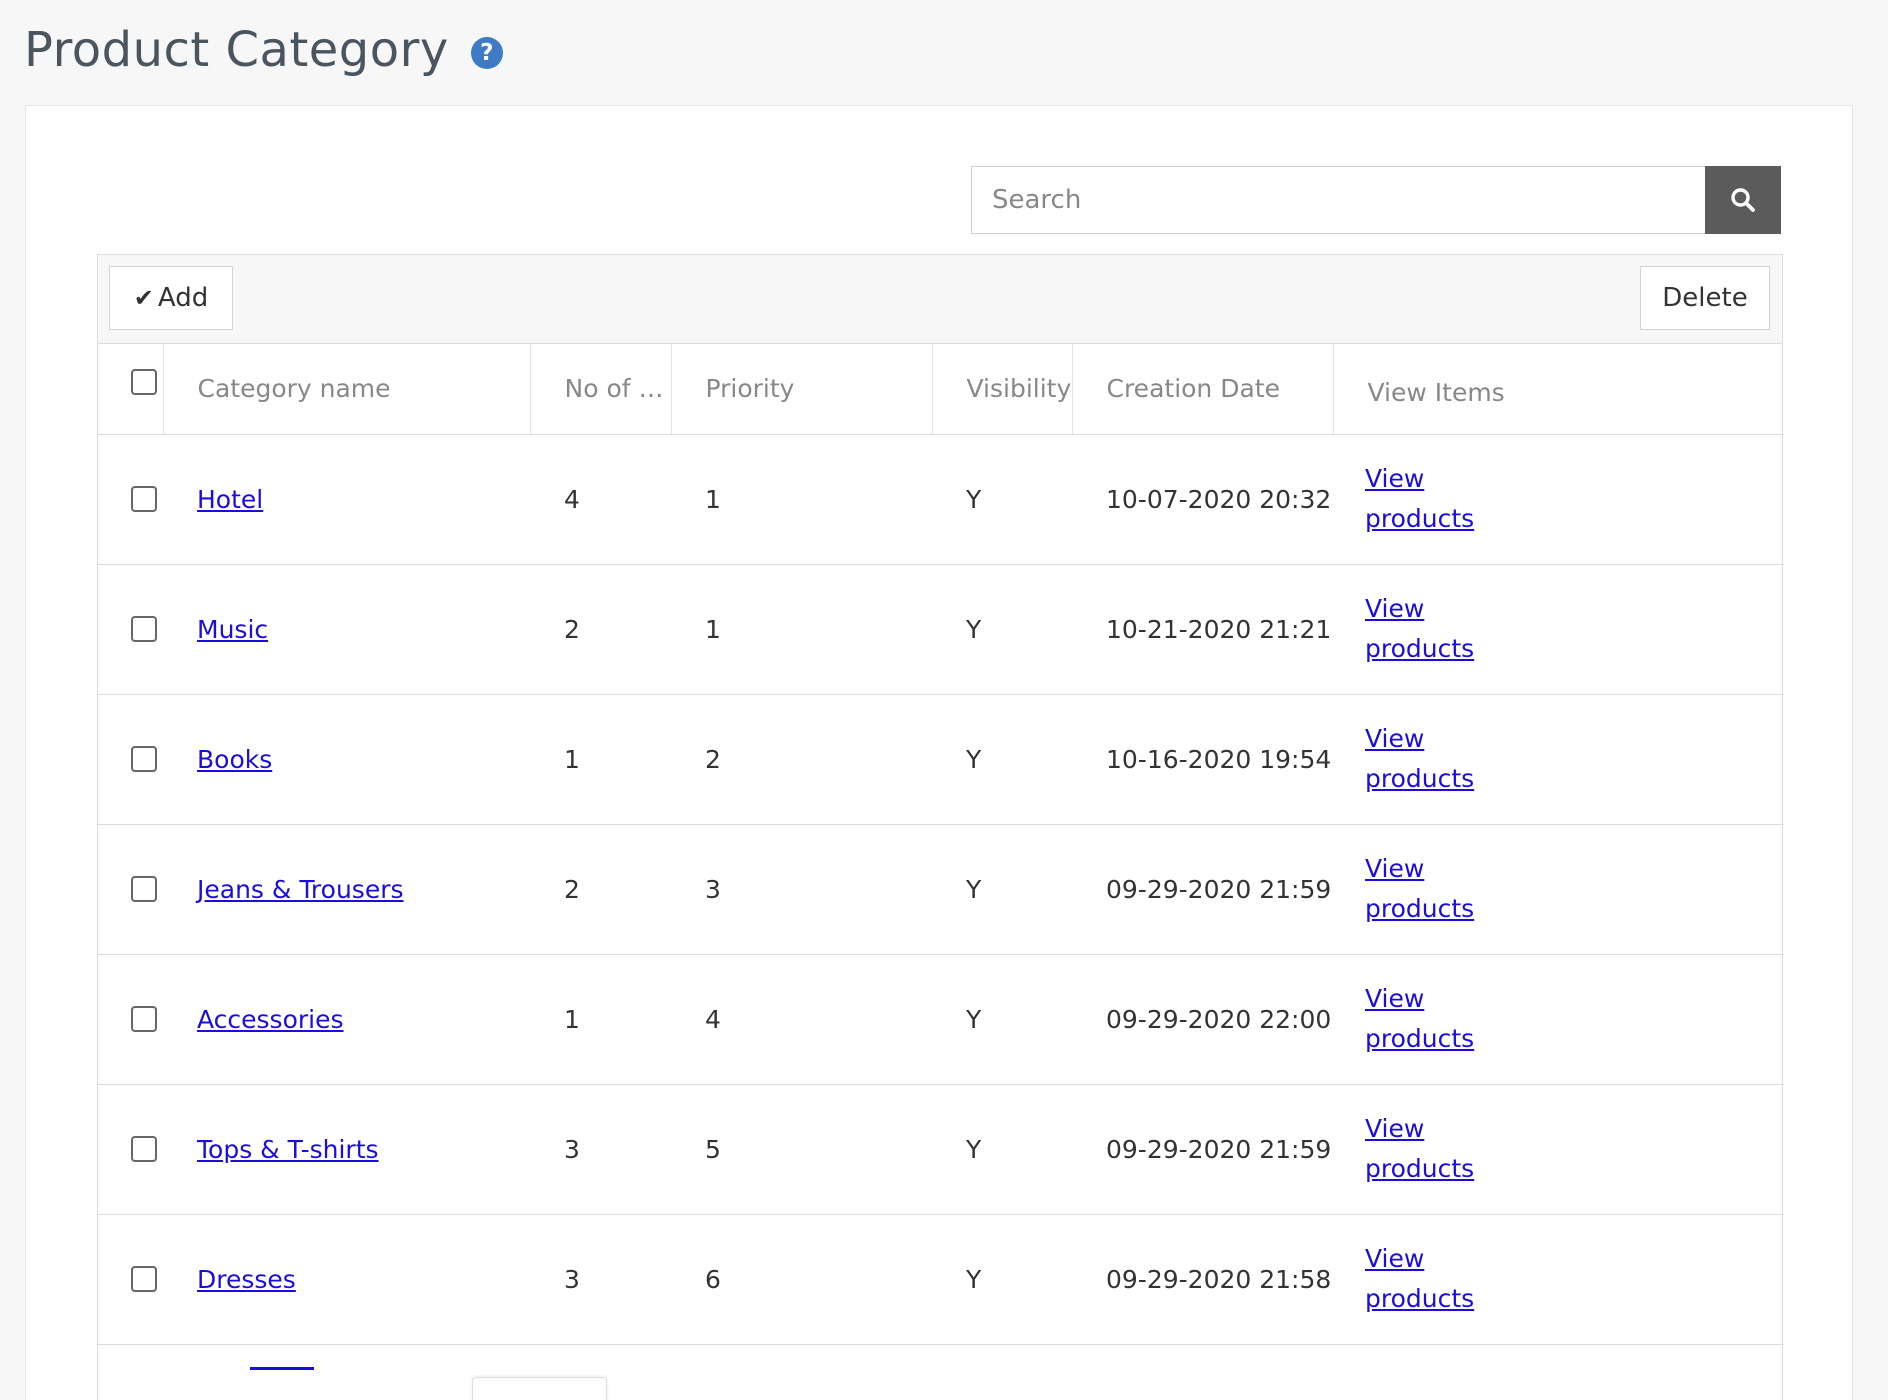 The width and height of the screenshot is (1888, 1400). What do you see at coordinates (713, 1149) in the screenshot?
I see `priority-value: 5` at bounding box center [713, 1149].